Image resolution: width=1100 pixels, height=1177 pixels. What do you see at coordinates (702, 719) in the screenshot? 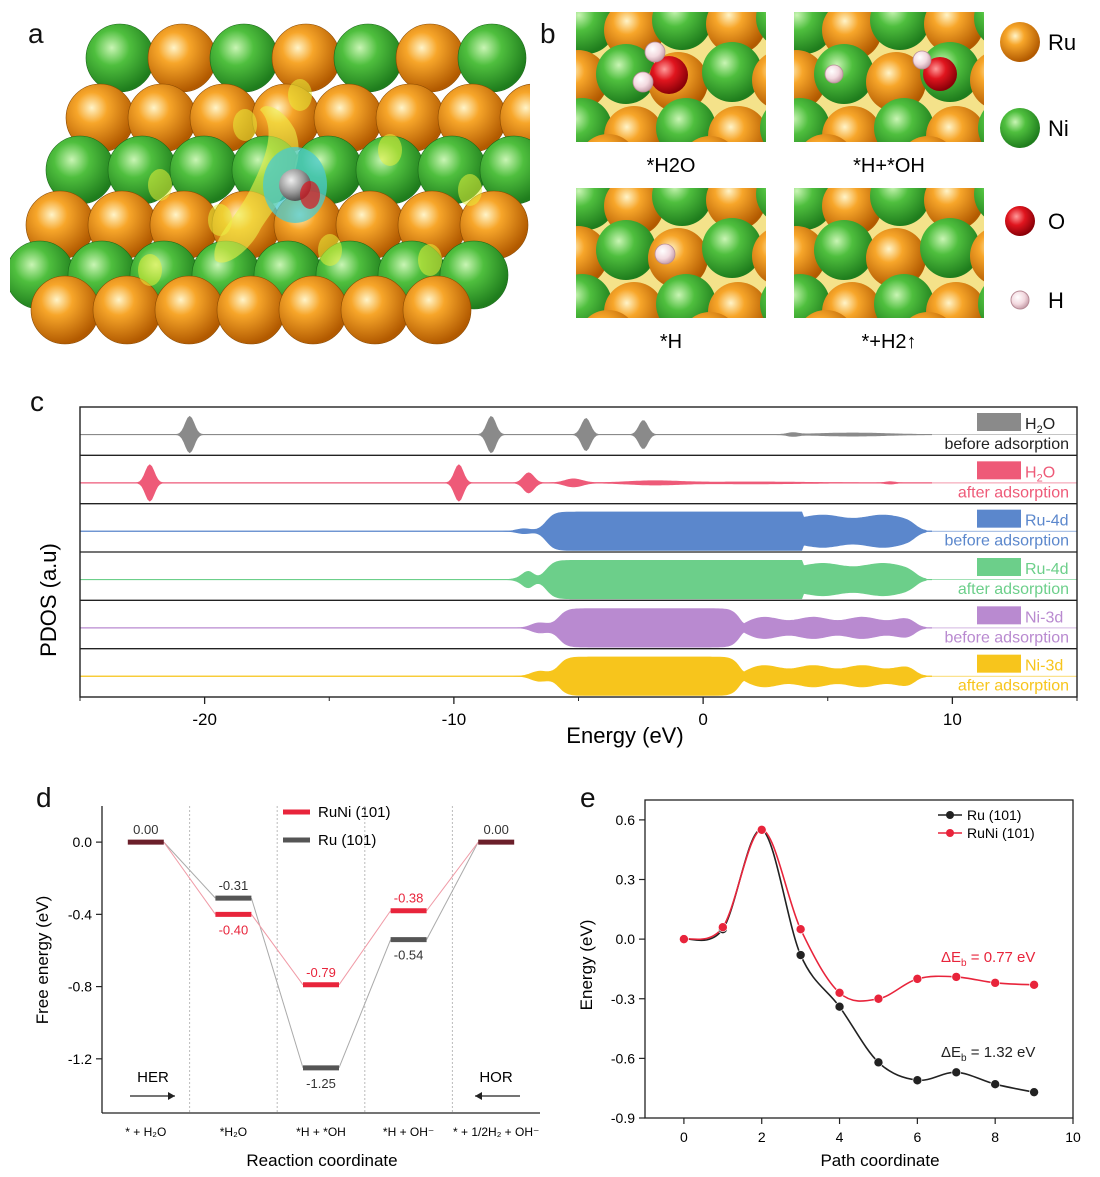
I see `pdos-x-tick-label: 0` at bounding box center [702, 719].